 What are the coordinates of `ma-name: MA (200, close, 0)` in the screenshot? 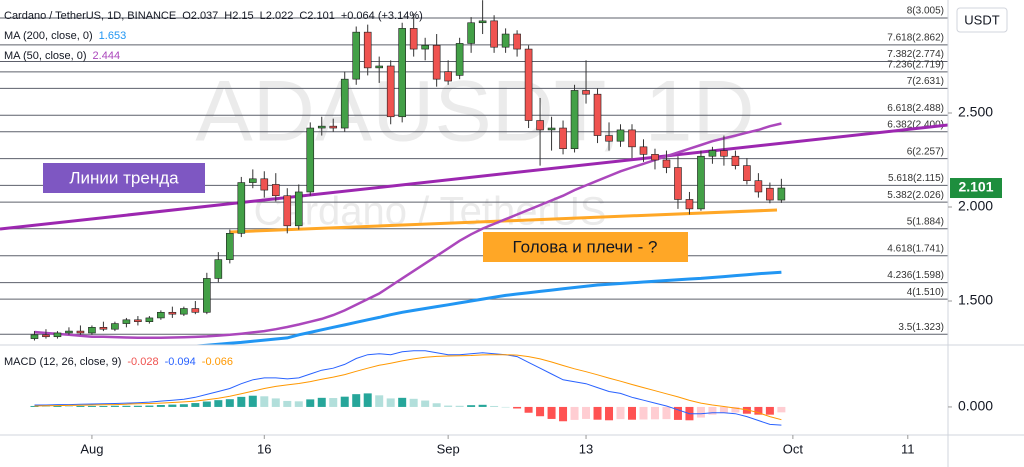 It's located at (48, 36).